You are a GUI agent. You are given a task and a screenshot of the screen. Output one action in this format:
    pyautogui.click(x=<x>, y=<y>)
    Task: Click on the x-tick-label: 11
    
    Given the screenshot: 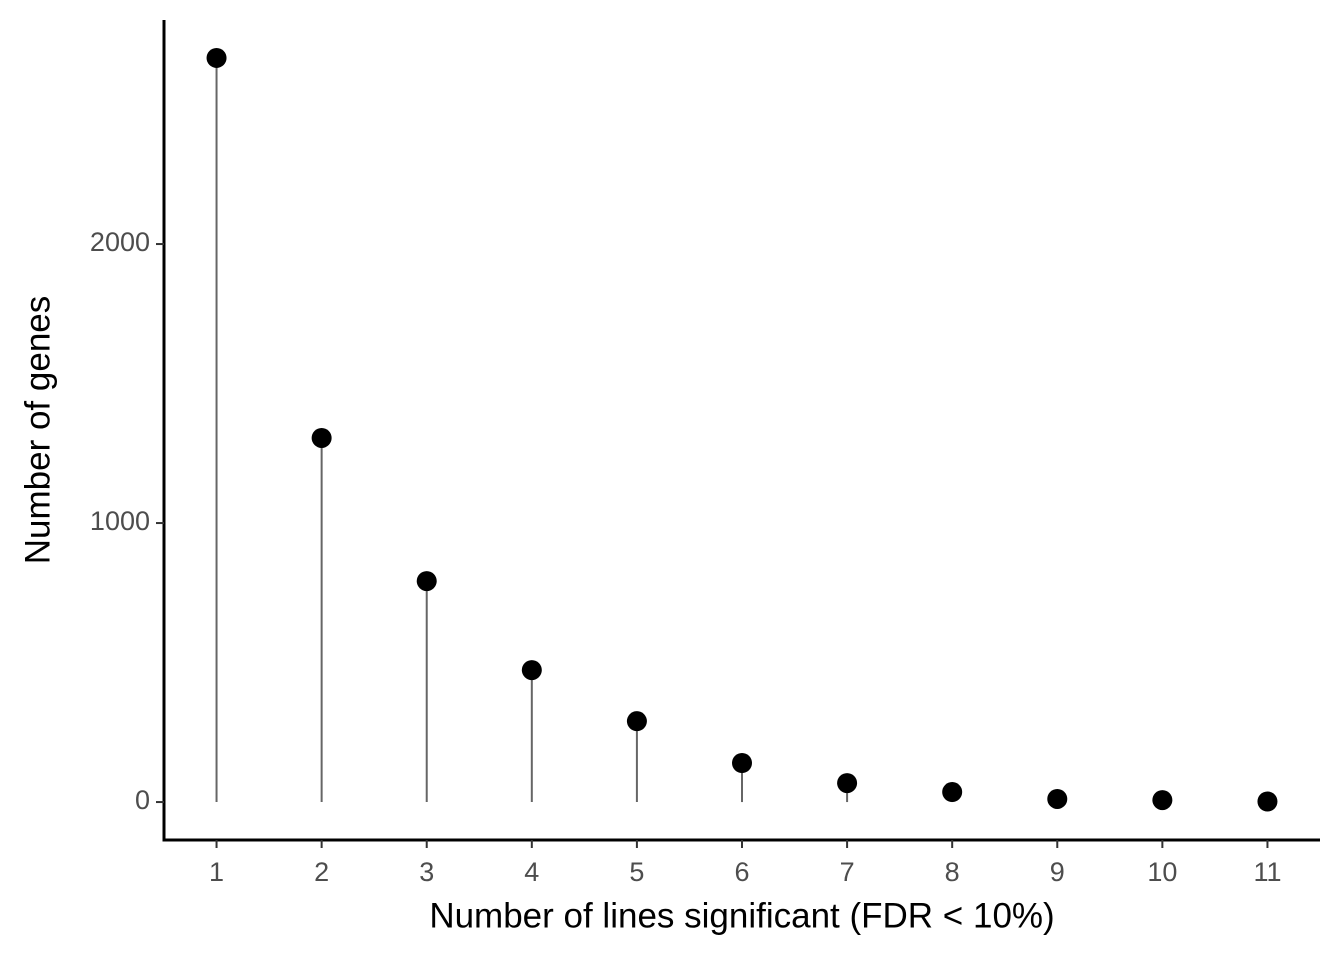 What is the action you would take?
    pyautogui.click(x=1267, y=872)
    